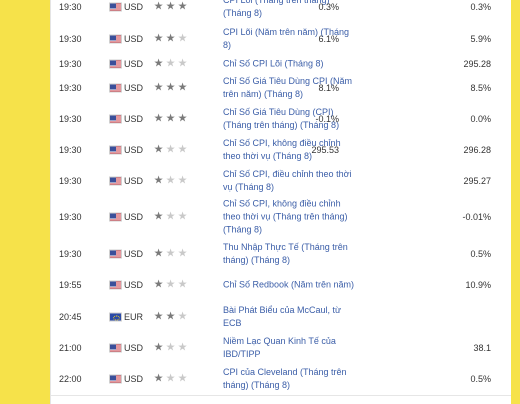  I want to click on event-name-link: Chỉ Số Redbook (Năm trên năm), so click(289, 284).